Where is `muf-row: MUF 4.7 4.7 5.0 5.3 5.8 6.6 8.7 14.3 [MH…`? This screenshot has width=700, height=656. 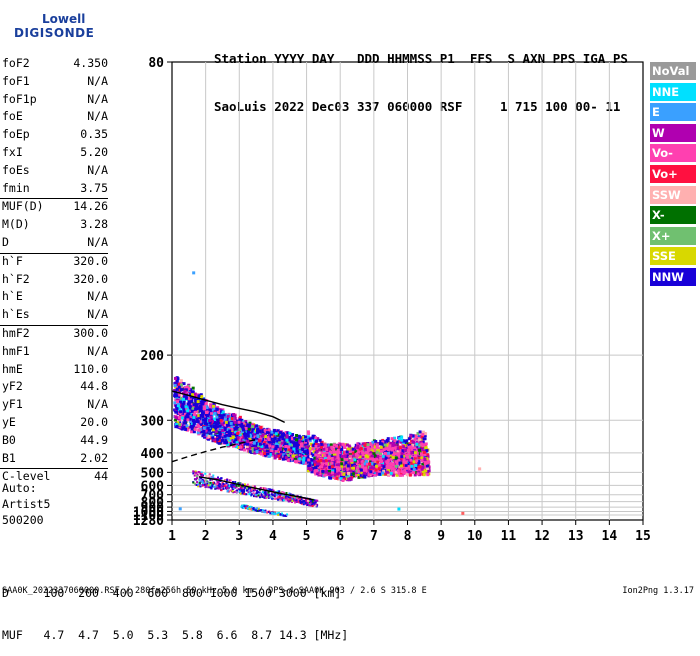
muf-row: MUF 4.7 4.7 5.0 5.3 5.8 6.6 8.7 14.3 [MH… is located at coordinates (175, 635).